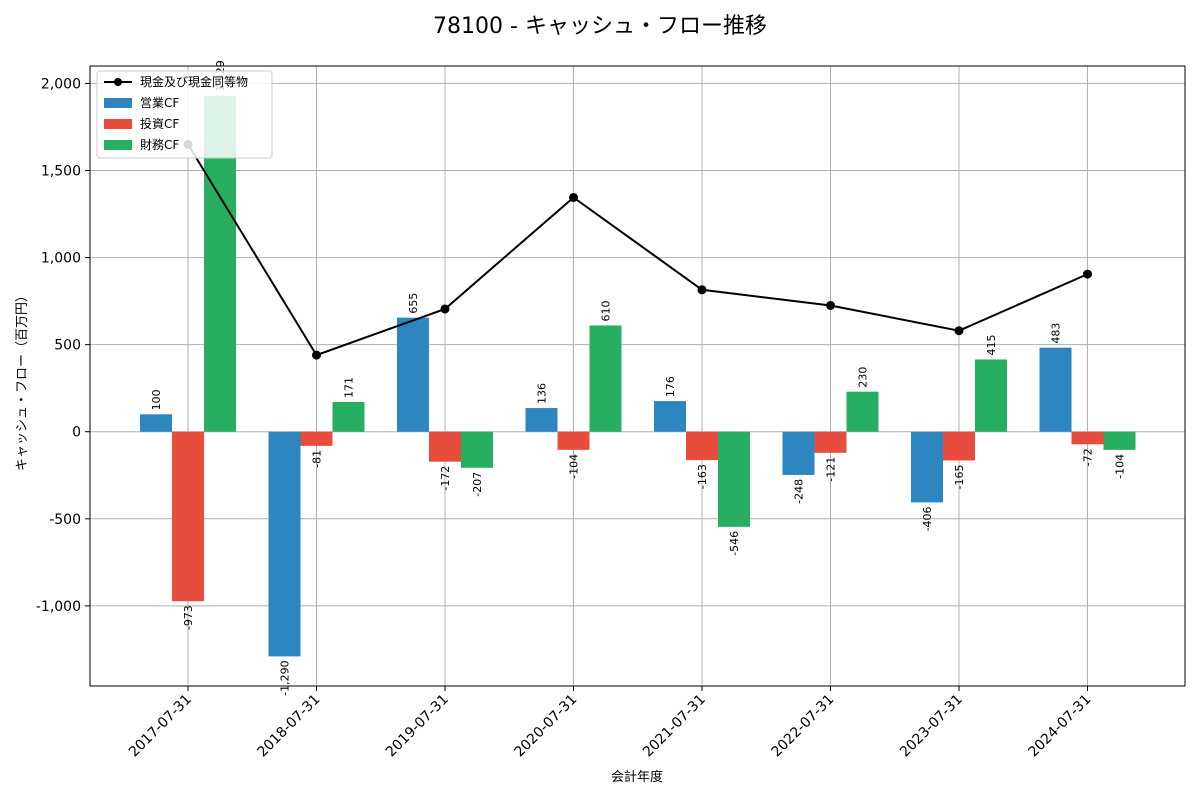 This screenshot has width=1200, height=800. Describe the element at coordinates (674, 726) in the screenshot. I see `x-tick-label: 2021-07-31` at that location.